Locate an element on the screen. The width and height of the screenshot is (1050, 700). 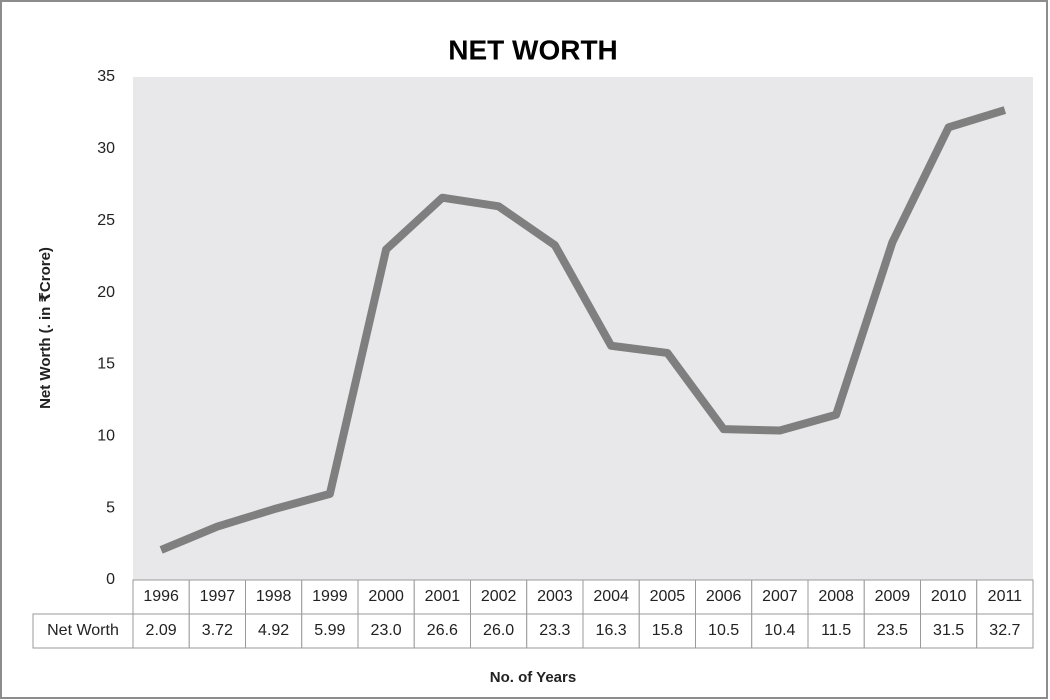
x-tick-label: 1999 is located at coordinates (330, 596).